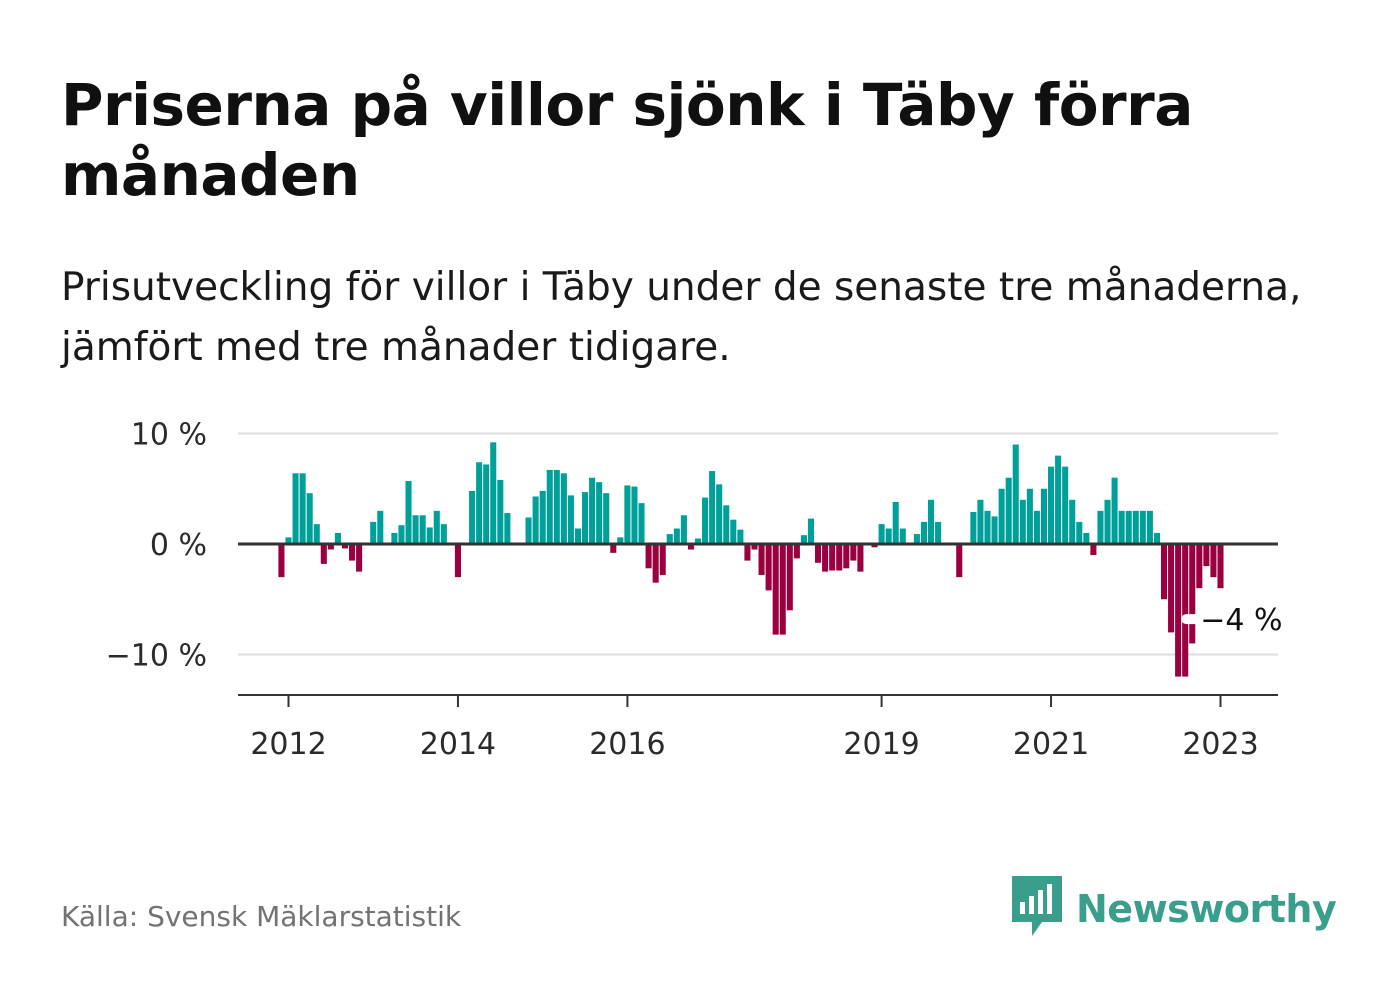  I want to click on x-tick-label: 2019, so click(881, 744).